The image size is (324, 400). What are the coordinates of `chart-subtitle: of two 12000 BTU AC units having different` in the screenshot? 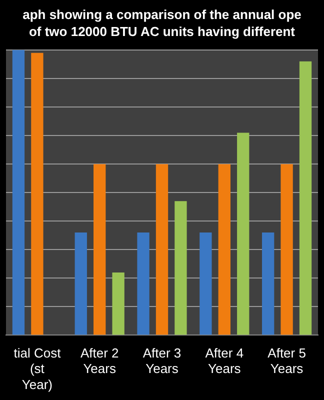 It's located at (162, 31).